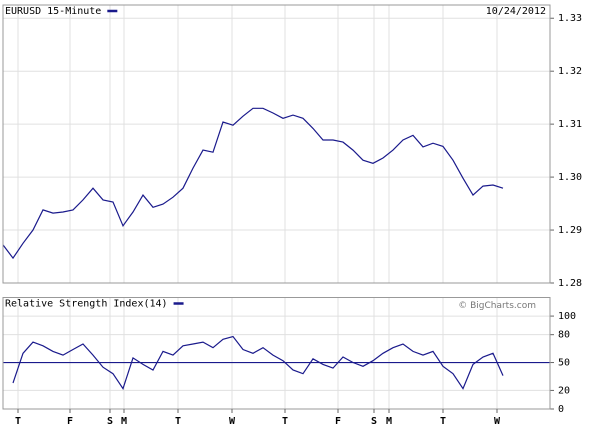 This screenshot has height=438, width=614. Describe the element at coordinates (570, 177) in the screenshot. I see `y-tick-label: 1.30` at that location.